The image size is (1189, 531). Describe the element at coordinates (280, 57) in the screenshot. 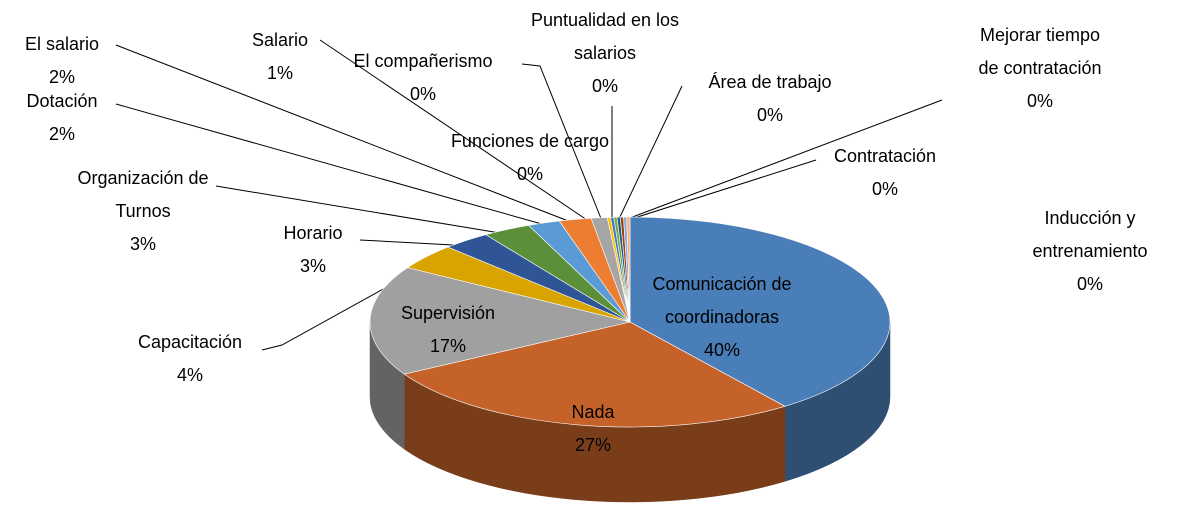

I see `data-label: Salario 1%` at that location.